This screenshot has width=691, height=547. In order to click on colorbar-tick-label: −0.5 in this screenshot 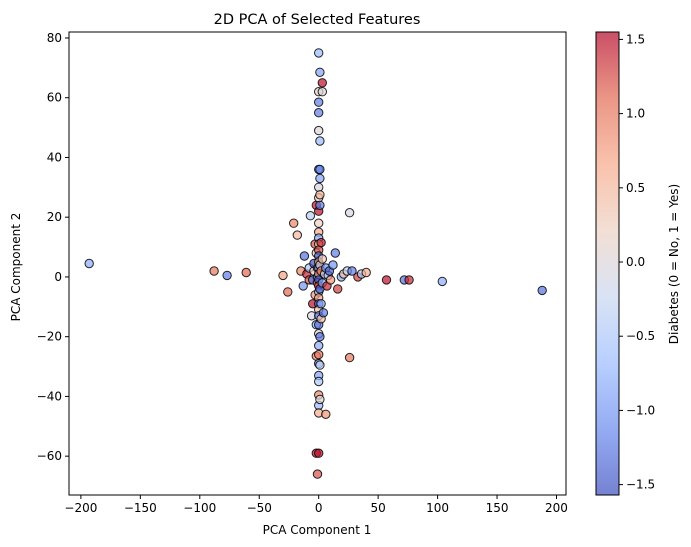, I will do `click(640, 336)`.